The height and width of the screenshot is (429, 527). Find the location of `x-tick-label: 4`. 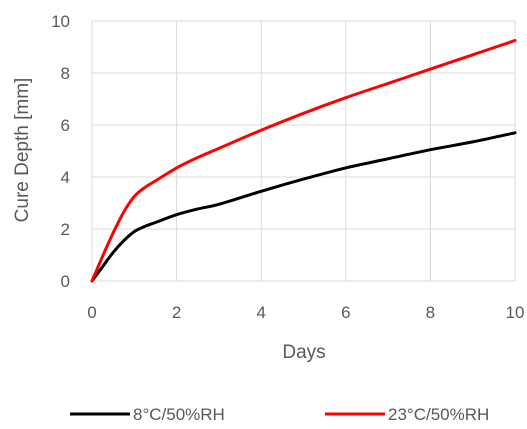

x-tick-label: 4 is located at coordinates (260, 312).